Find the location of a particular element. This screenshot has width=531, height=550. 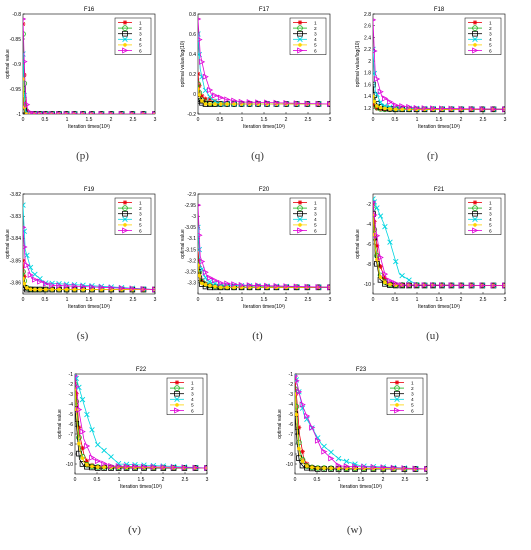

x-tick-label: 0.5 is located at coordinates (220, 120).